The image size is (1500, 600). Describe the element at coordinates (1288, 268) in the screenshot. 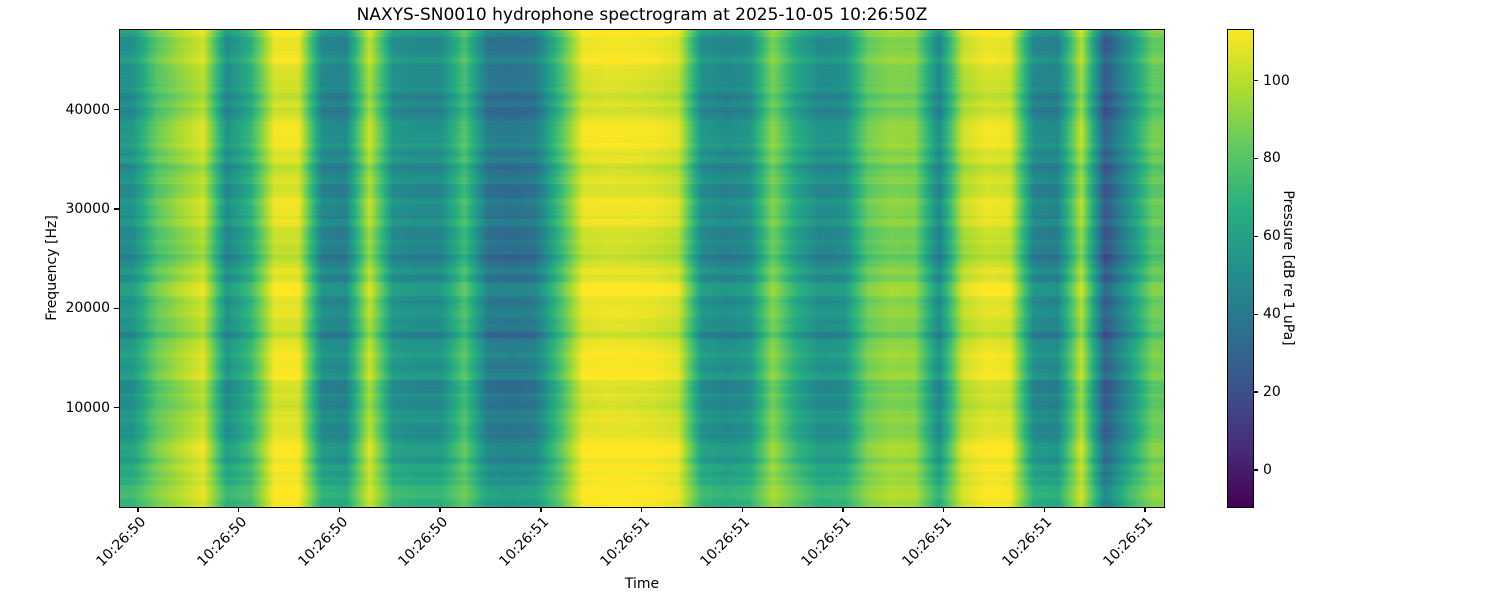

I see `colorbar-label: Pressure [dB re 1 uPa]` at that location.